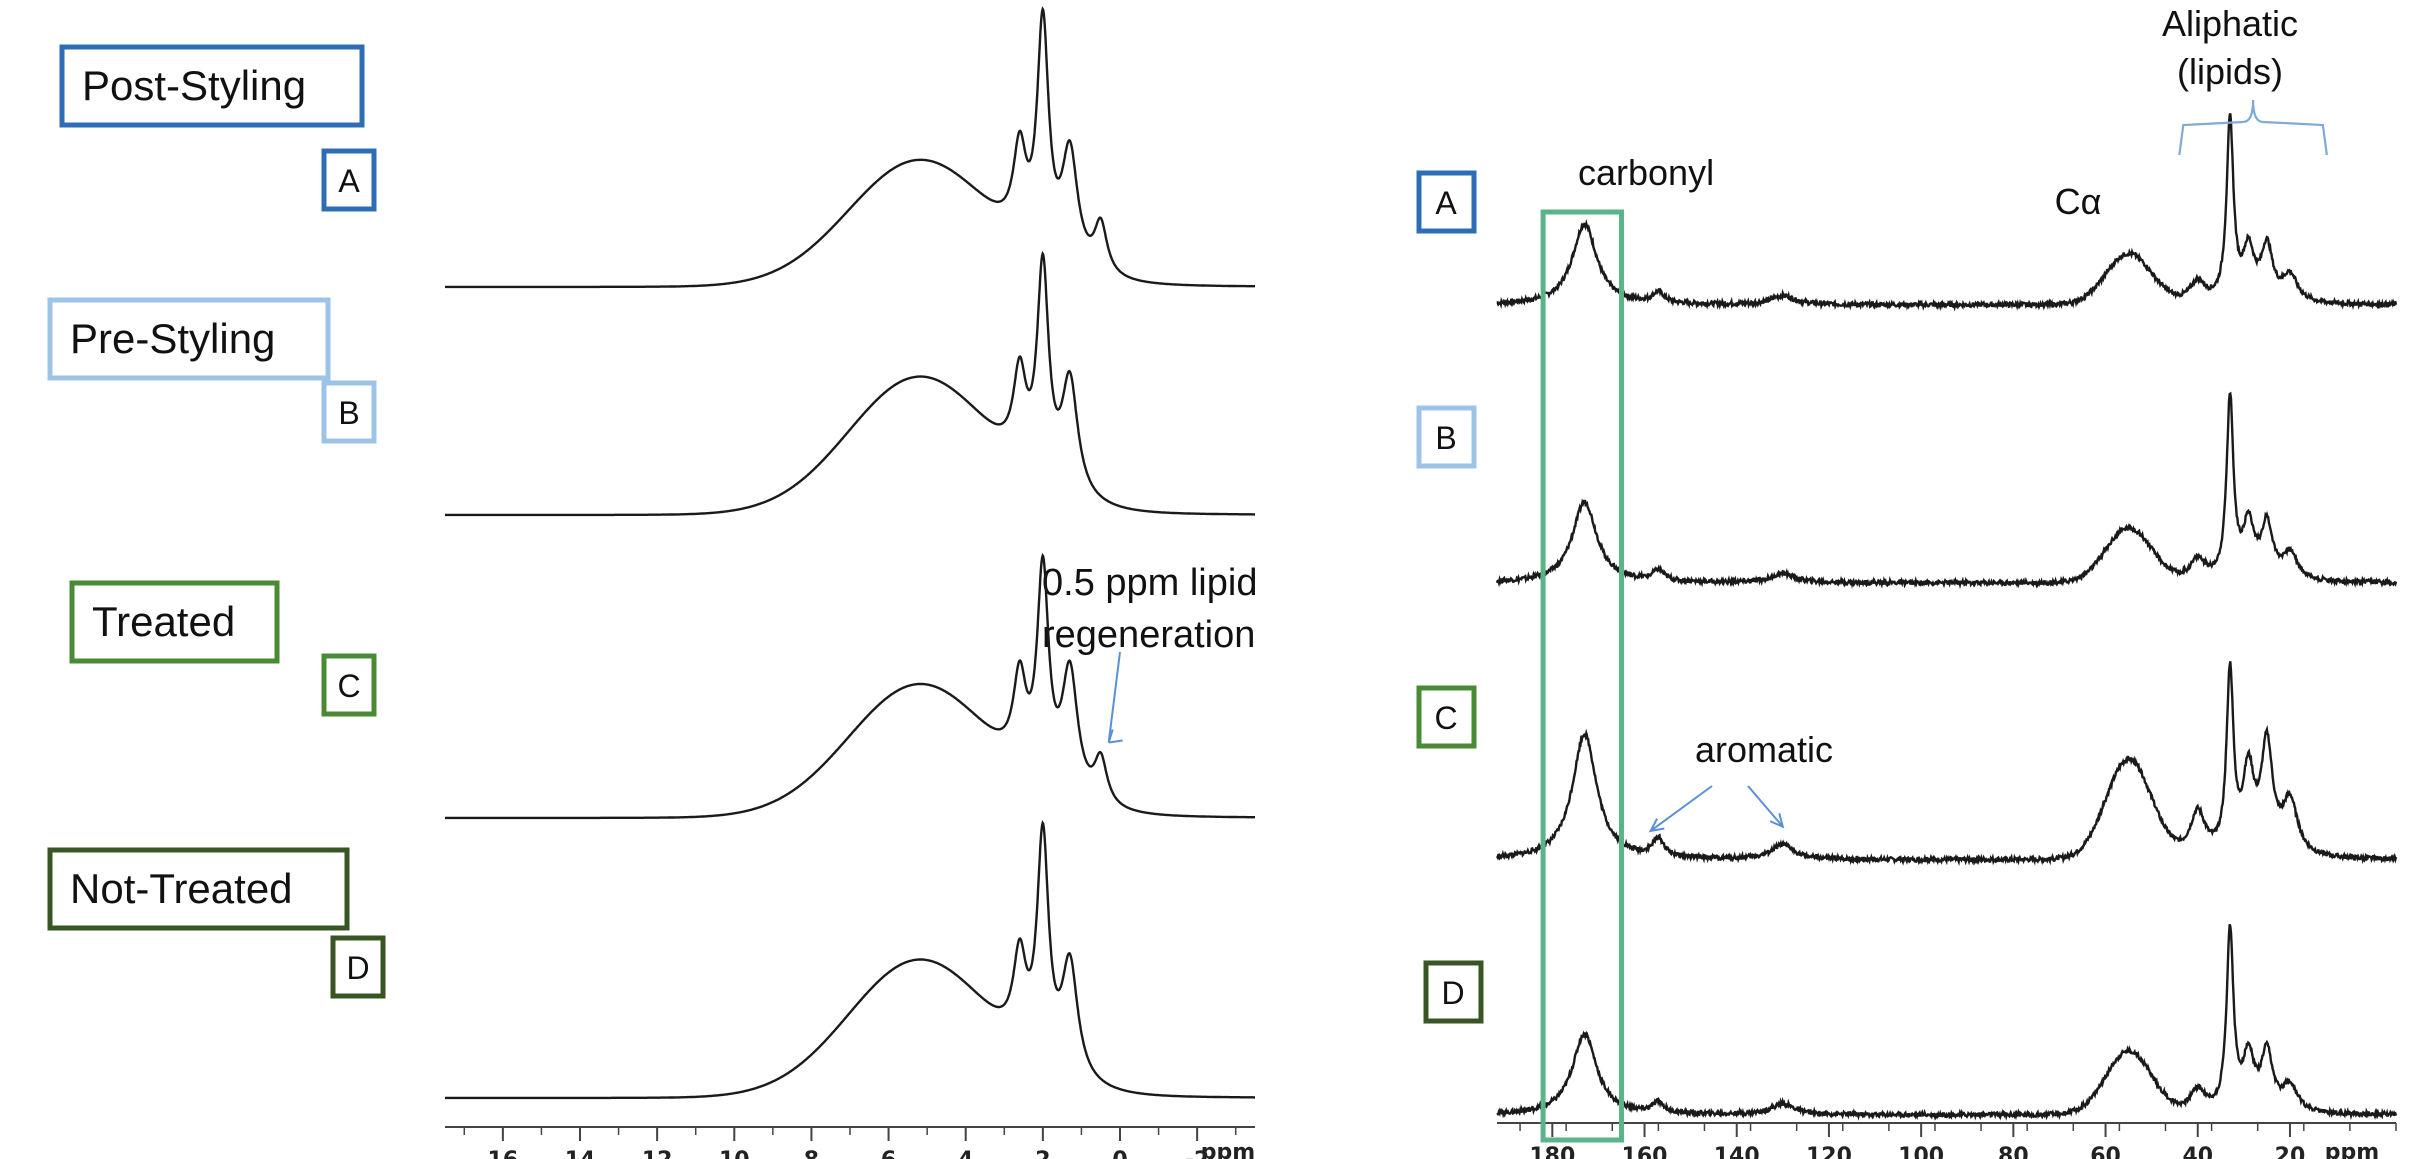 This screenshot has height=1159, width=2431. I want to click on letter-c-left: C, so click(348, 686).